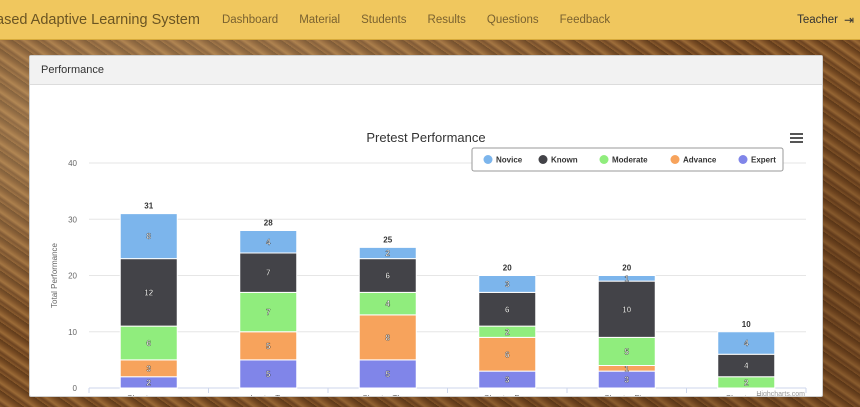 The image size is (860, 407). Describe the element at coordinates (100, 19) in the screenshot. I see `app-brand: ased Adaptive Learning System` at that location.